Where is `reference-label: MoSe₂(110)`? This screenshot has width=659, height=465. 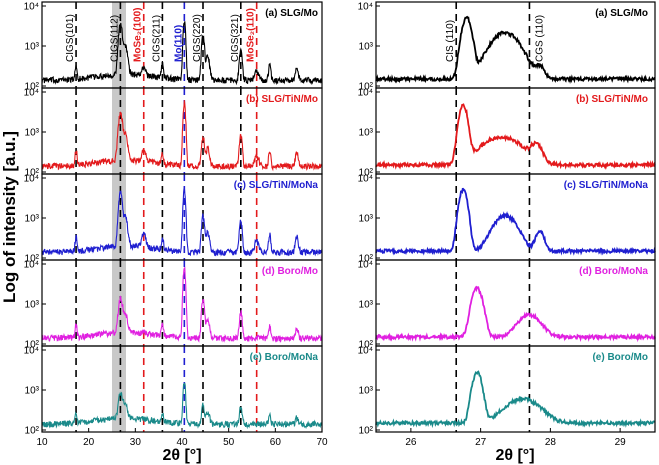 reference-label: MoSe₂(110) is located at coordinates (251, 35).